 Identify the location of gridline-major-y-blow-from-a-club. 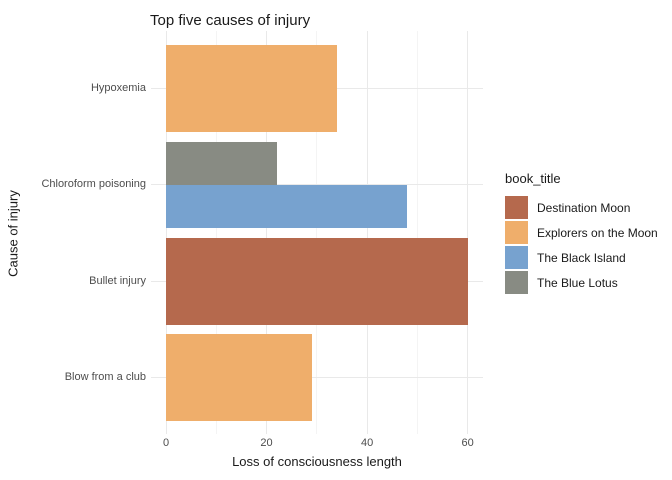
(317, 377).